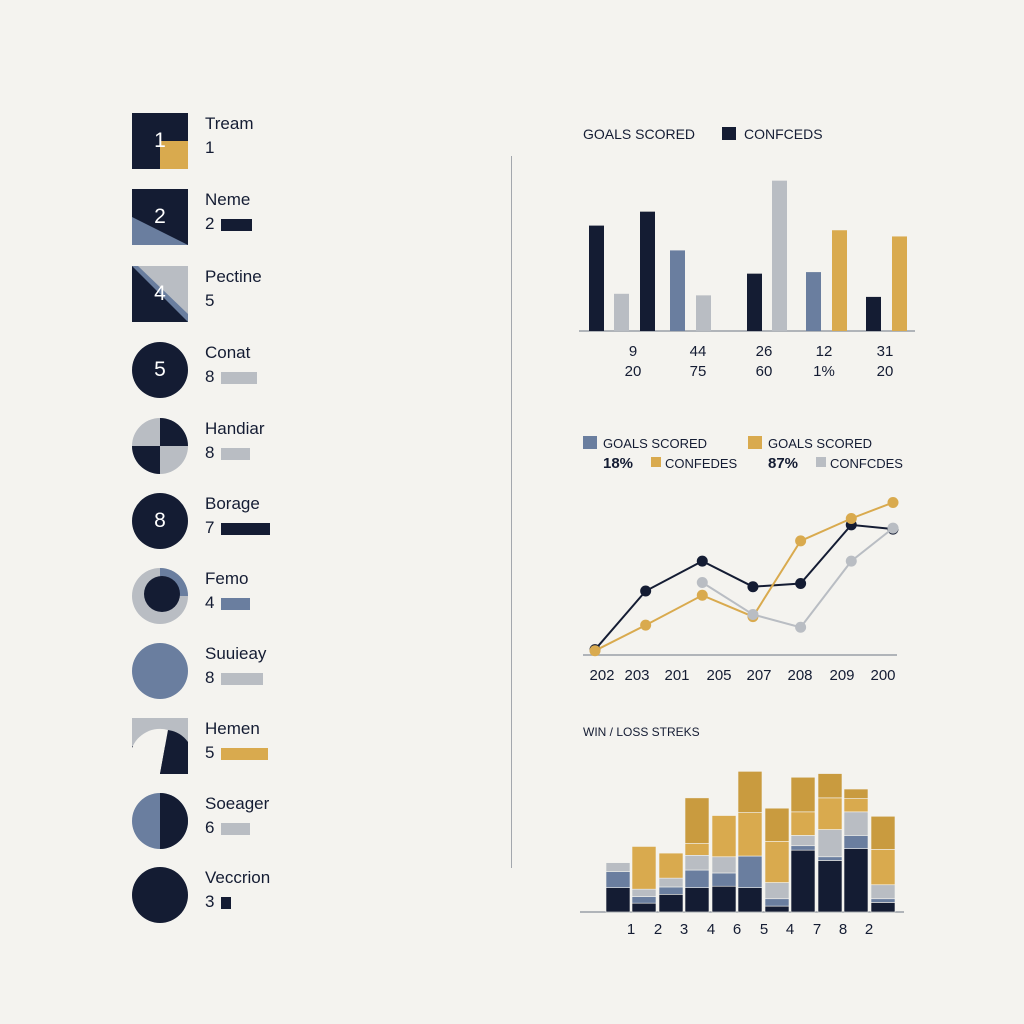  I want to click on tick-label: 208, so click(799, 675).